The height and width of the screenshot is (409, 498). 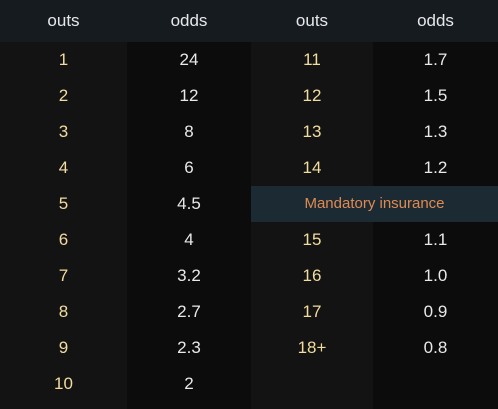 What do you see at coordinates (312, 59) in the screenshot?
I see `outs-cell: 11` at bounding box center [312, 59].